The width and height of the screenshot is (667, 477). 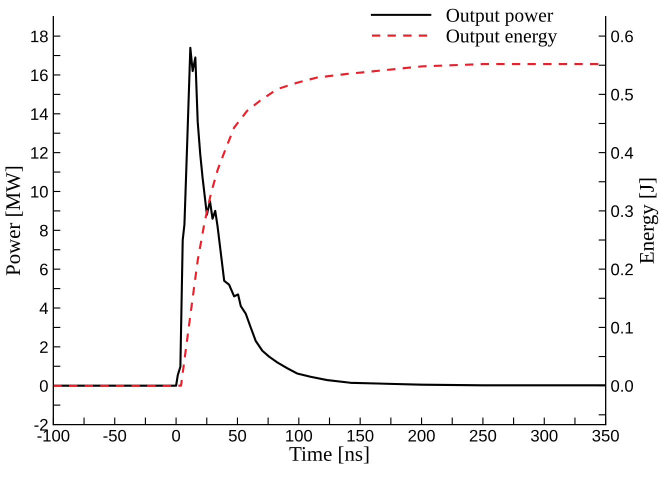 I want to click on y2-tick-label: 0.4, so click(x=622, y=153).